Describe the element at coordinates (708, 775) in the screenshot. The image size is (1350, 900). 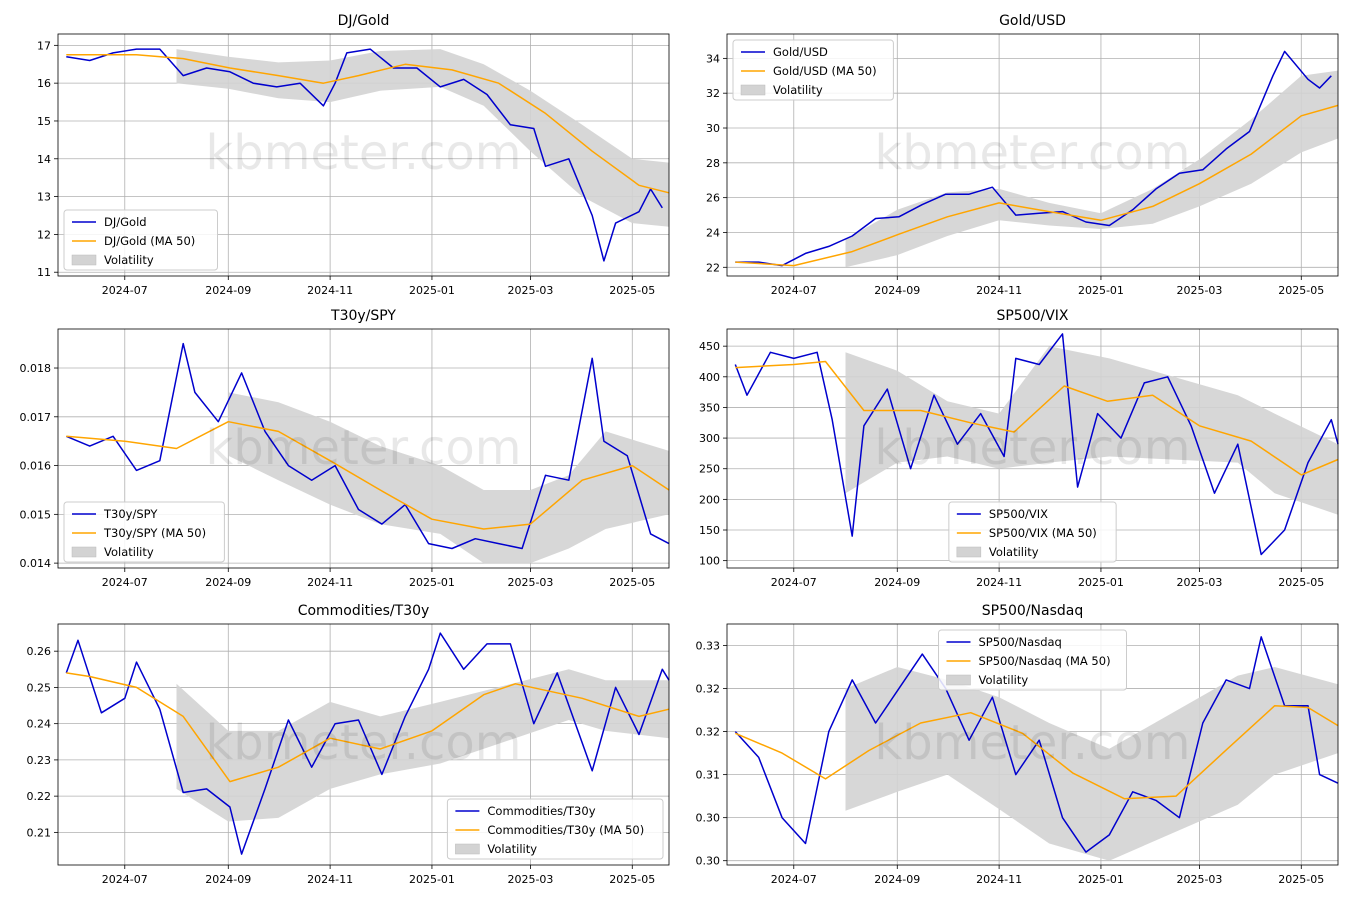
I see `y-tick-label: 0.31` at that location.